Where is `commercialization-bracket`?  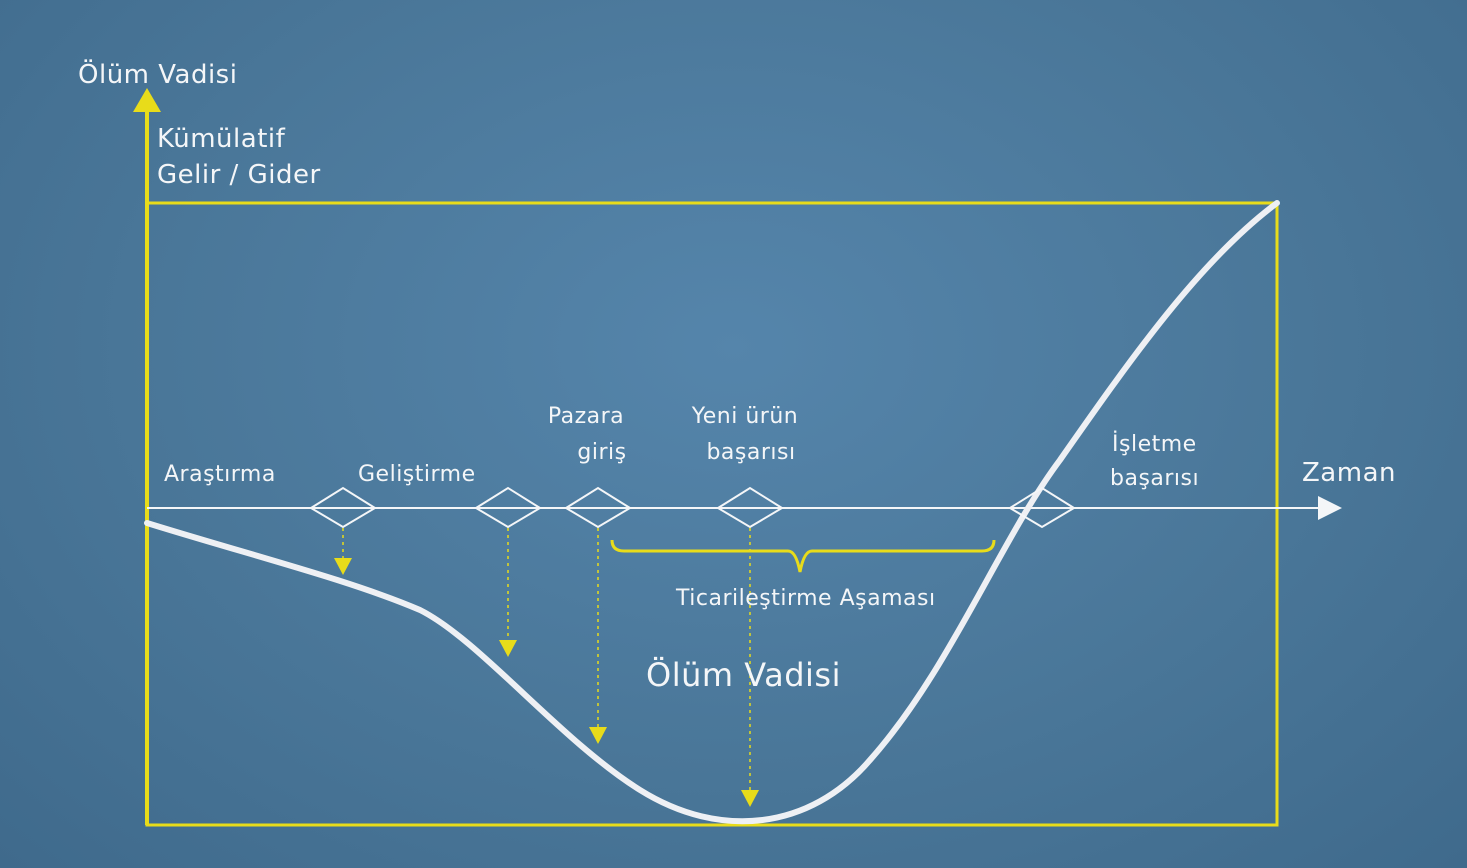
commercialization-bracket is located at coordinates (803, 556).